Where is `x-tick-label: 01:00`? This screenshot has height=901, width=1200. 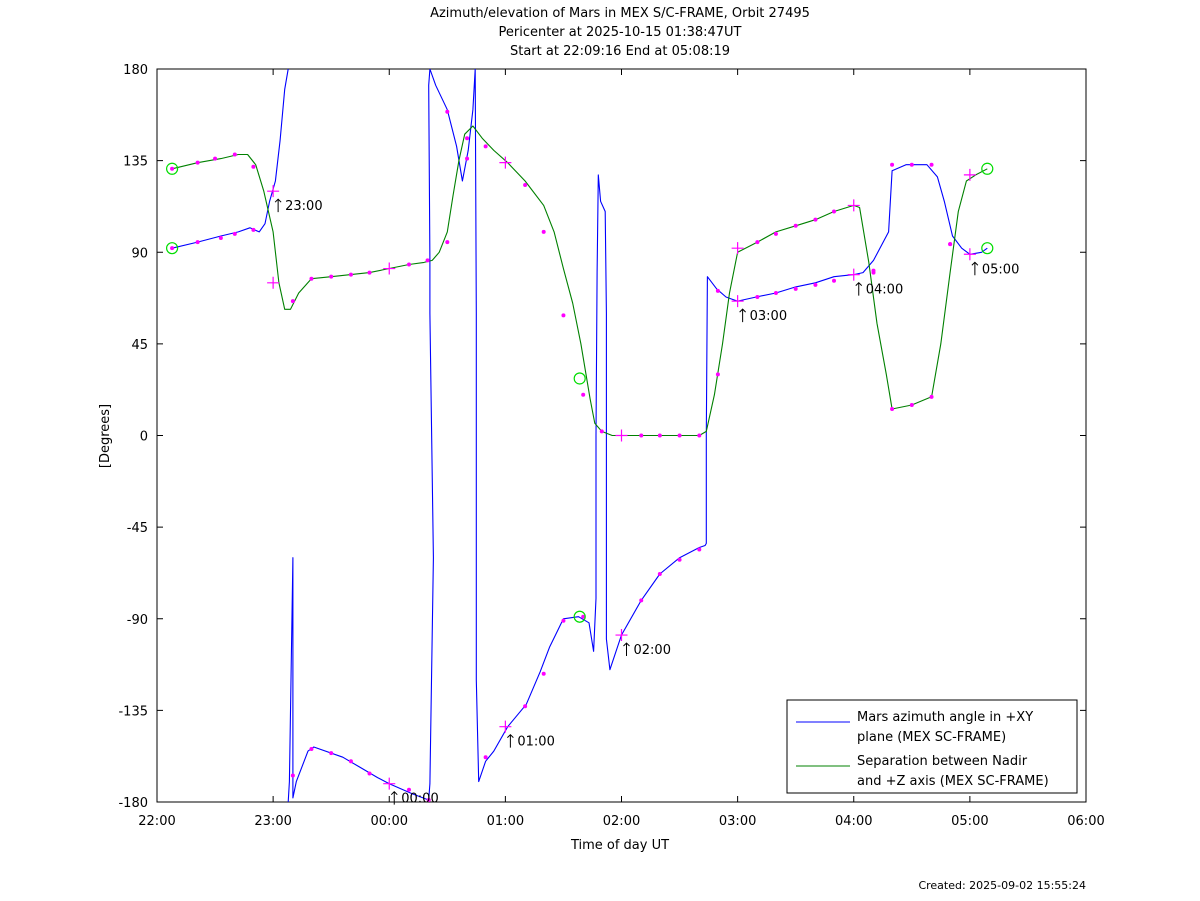 x-tick-label: 01:00 is located at coordinates (505, 821).